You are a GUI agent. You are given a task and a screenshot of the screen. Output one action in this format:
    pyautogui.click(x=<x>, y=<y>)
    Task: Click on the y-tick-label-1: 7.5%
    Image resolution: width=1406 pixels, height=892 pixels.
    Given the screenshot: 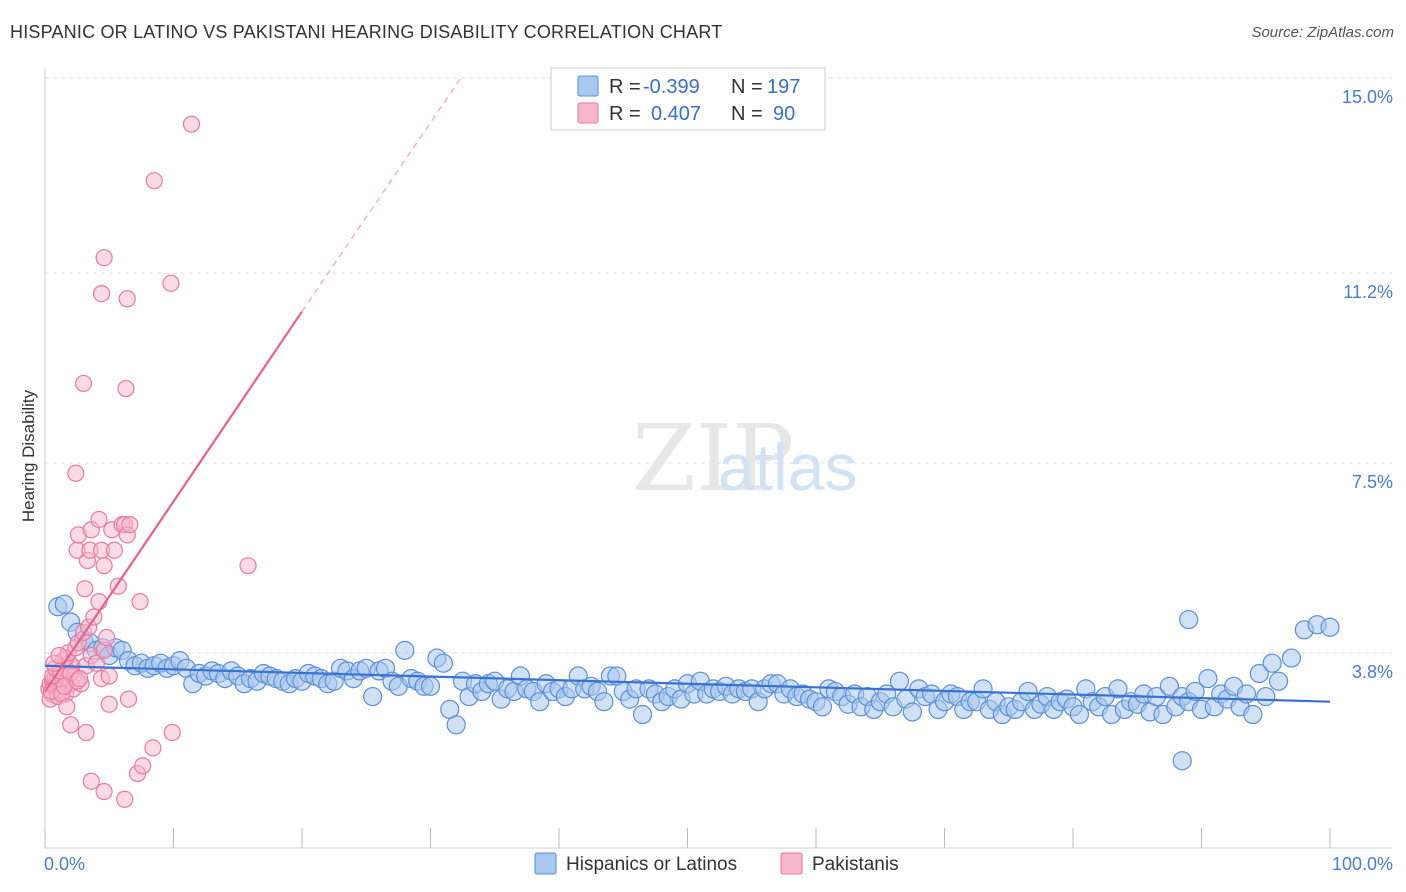 What is the action you would take?
    pyautogui.click(x=1372, y=482)
    